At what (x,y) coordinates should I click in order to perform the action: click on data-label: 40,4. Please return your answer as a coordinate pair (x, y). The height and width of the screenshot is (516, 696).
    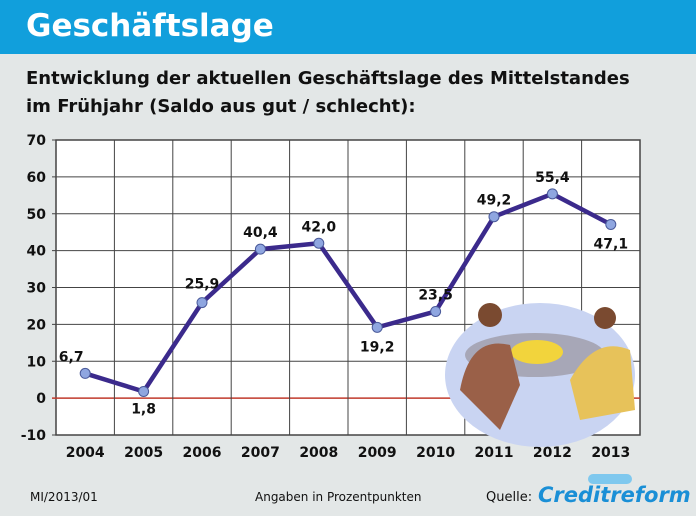
    Looking at the image, I should click on (260, 233).